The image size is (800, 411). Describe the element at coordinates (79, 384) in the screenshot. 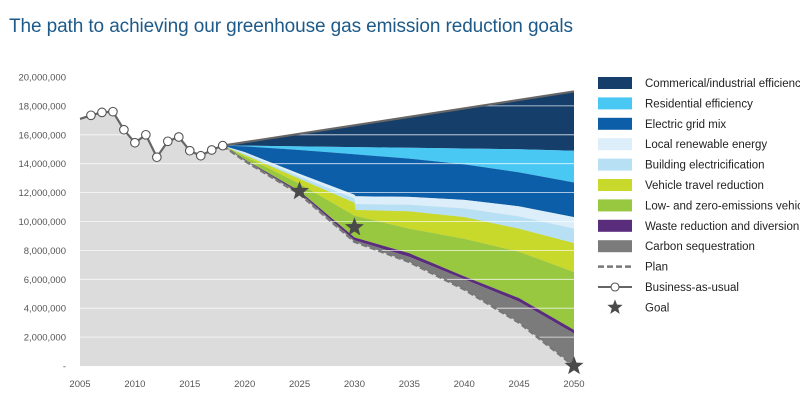

I see `x-tick-label: 2005` at that location.